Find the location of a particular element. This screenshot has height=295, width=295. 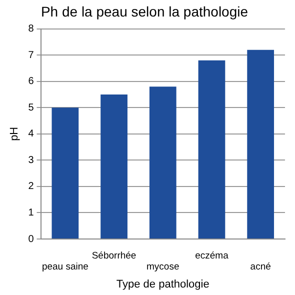

y-tick-label: 6 is located at coordinates (31, 82).